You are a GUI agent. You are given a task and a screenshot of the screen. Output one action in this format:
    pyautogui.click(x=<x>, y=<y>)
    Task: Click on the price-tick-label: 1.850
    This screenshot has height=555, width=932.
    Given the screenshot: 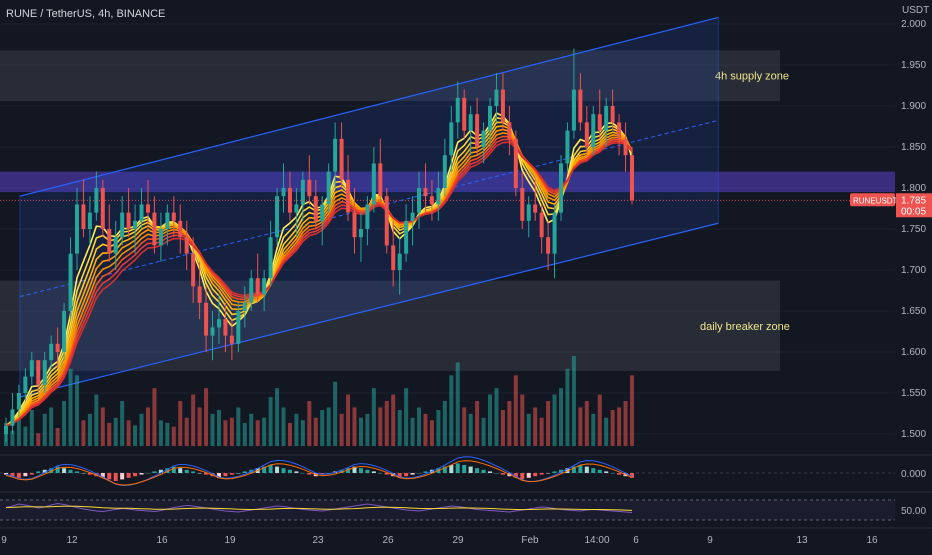 What is the action you would take?
    pyautogui.click(x=913, y=147)
    